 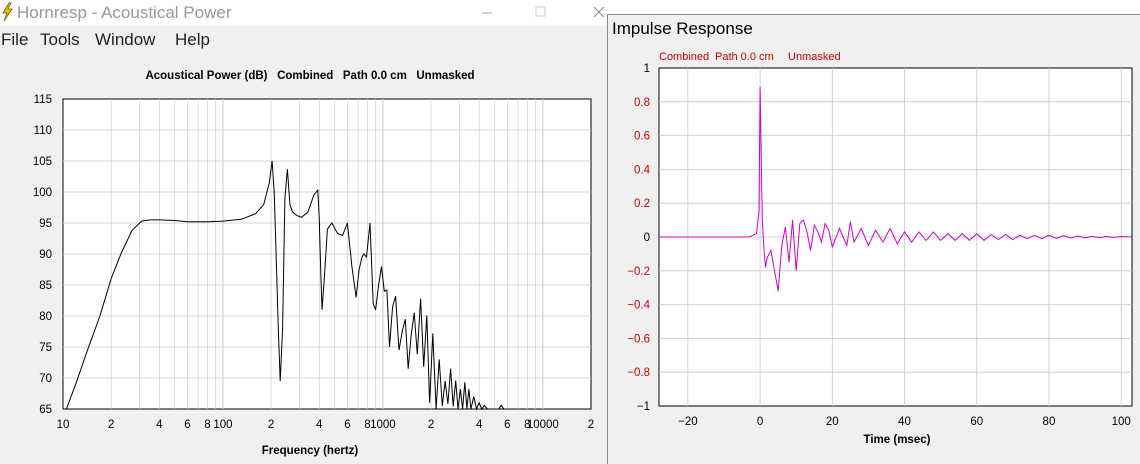 I want to click on lightning-icon, so click(x=7, y=12).